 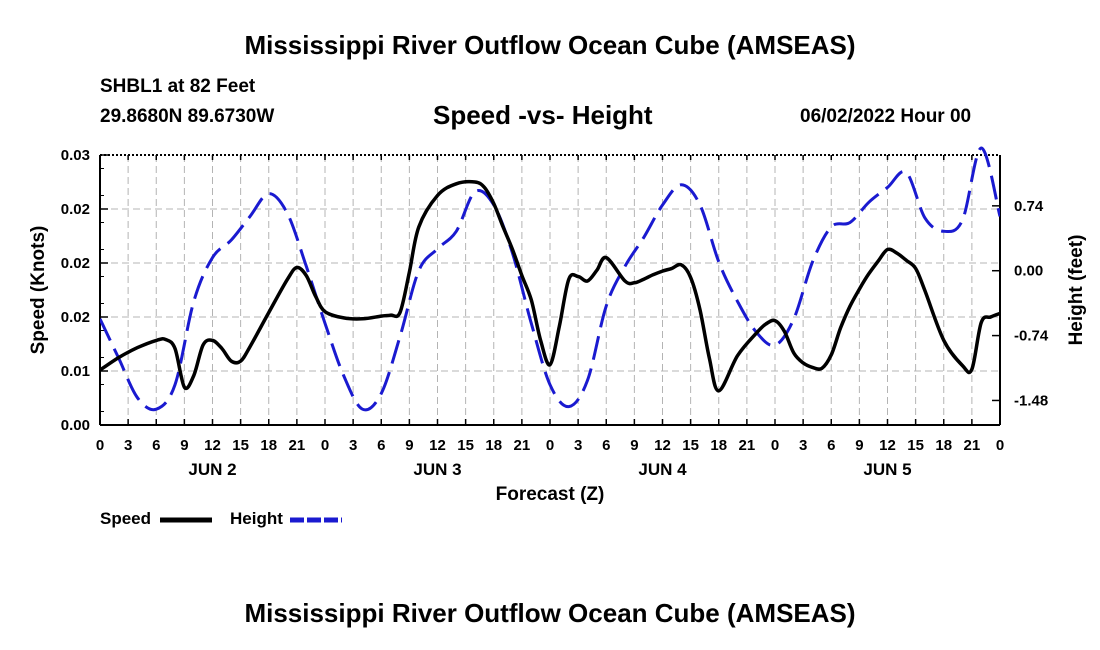 I want to click on y2-tick-label: -1.48, so click(x=1031, y=400).